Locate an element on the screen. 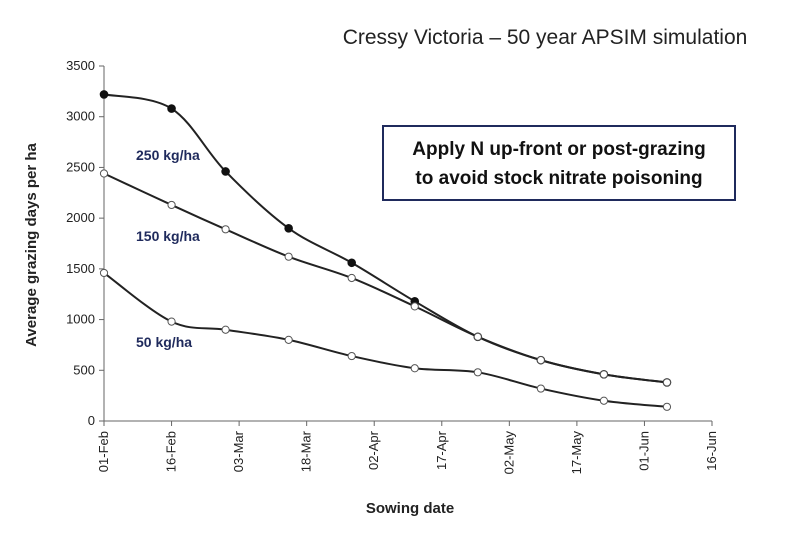  x-tick-label: 17-Apr is located at coordinates (441, 450).